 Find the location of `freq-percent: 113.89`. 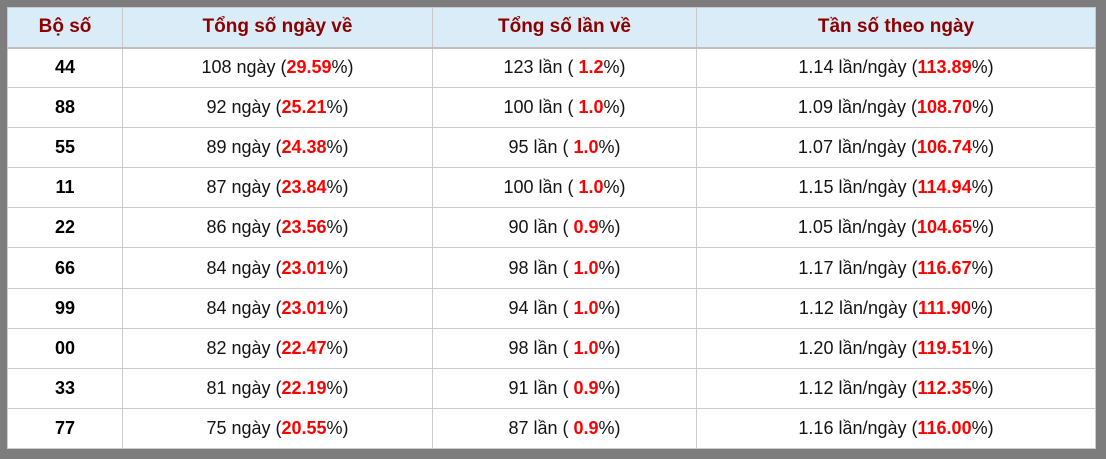

freq-percent: 113.89 is located at coordinates (944, 67).